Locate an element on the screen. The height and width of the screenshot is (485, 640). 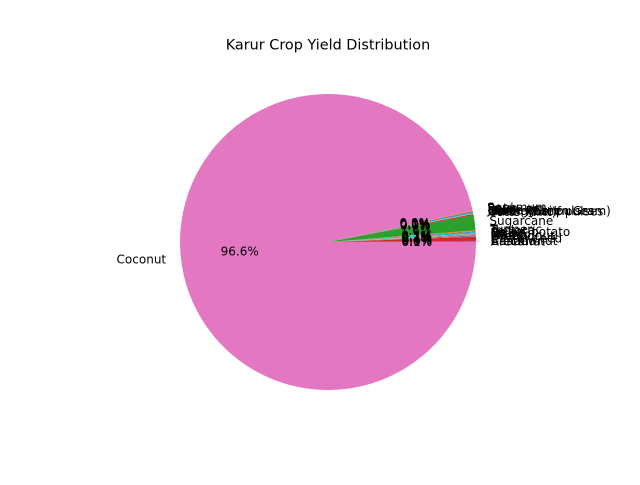
slice-label-arecanut: Arecanut is located at coordinates (518, 242).